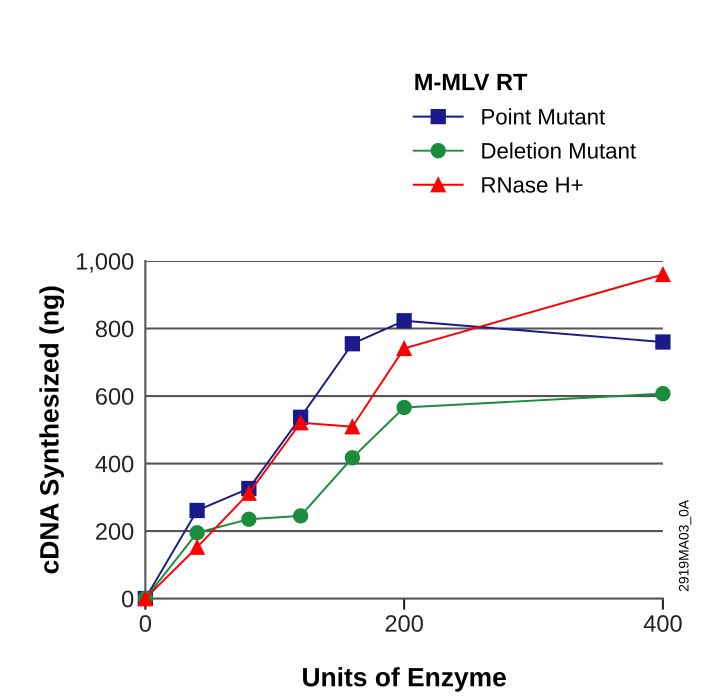 This screenshot has height=696, width=709. I want to click on y-tick-label: 800, so click(115, 329).